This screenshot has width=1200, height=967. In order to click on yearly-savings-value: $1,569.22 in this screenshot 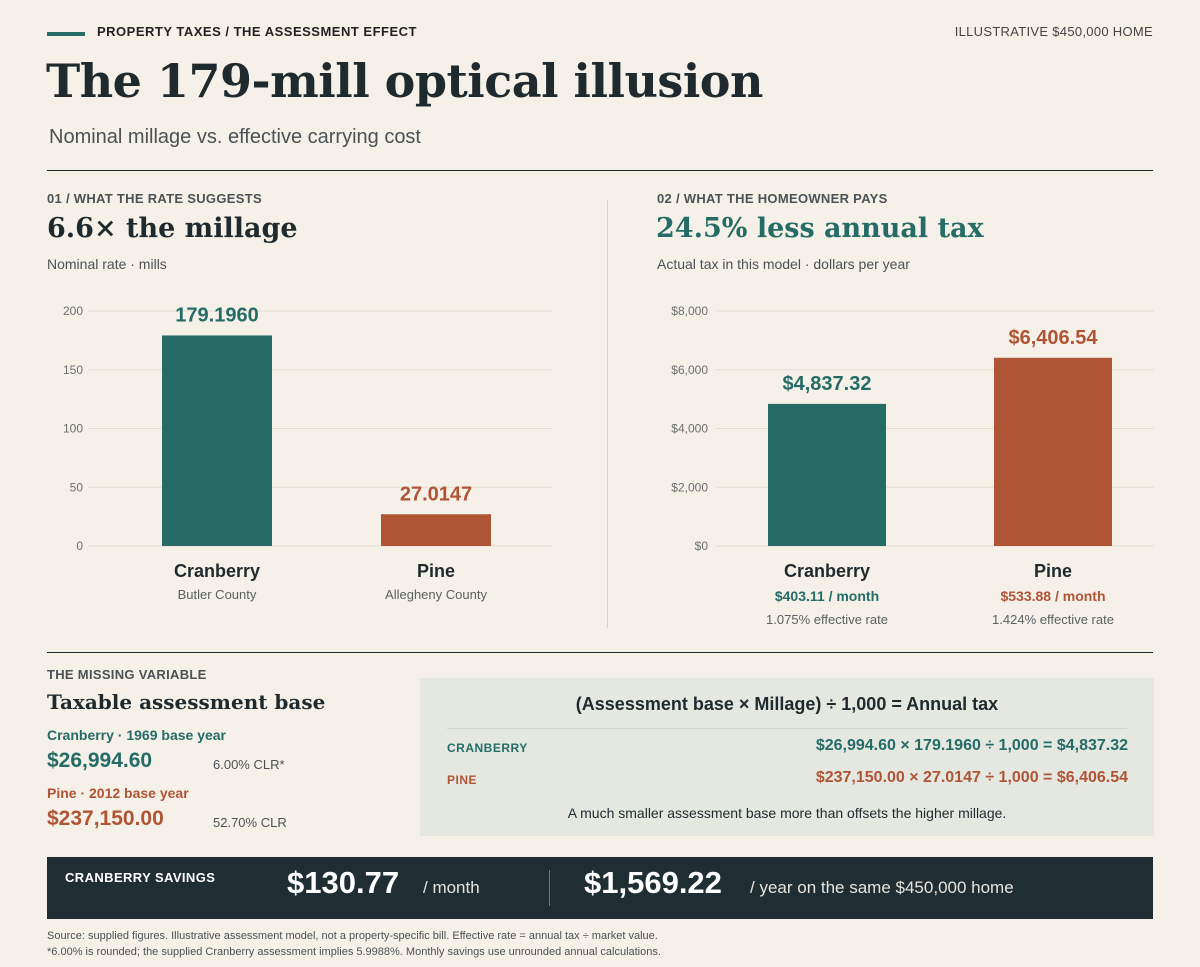, I will do `click(653, 882)`.